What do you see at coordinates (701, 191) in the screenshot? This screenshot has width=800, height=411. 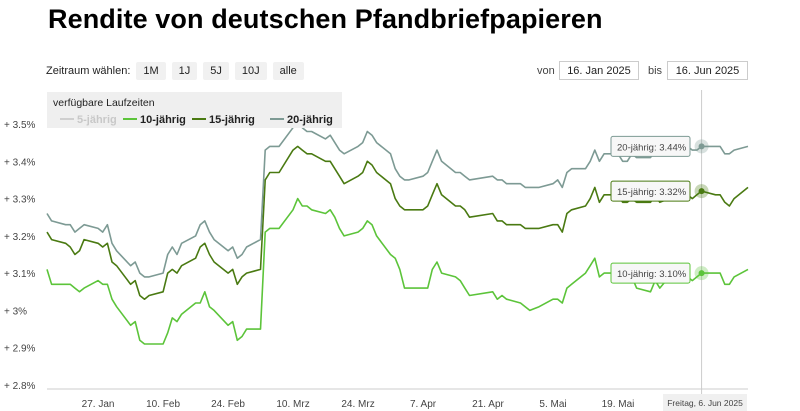 I see `tooltip-marker-15-jährig` at bounding box center [701, 191].